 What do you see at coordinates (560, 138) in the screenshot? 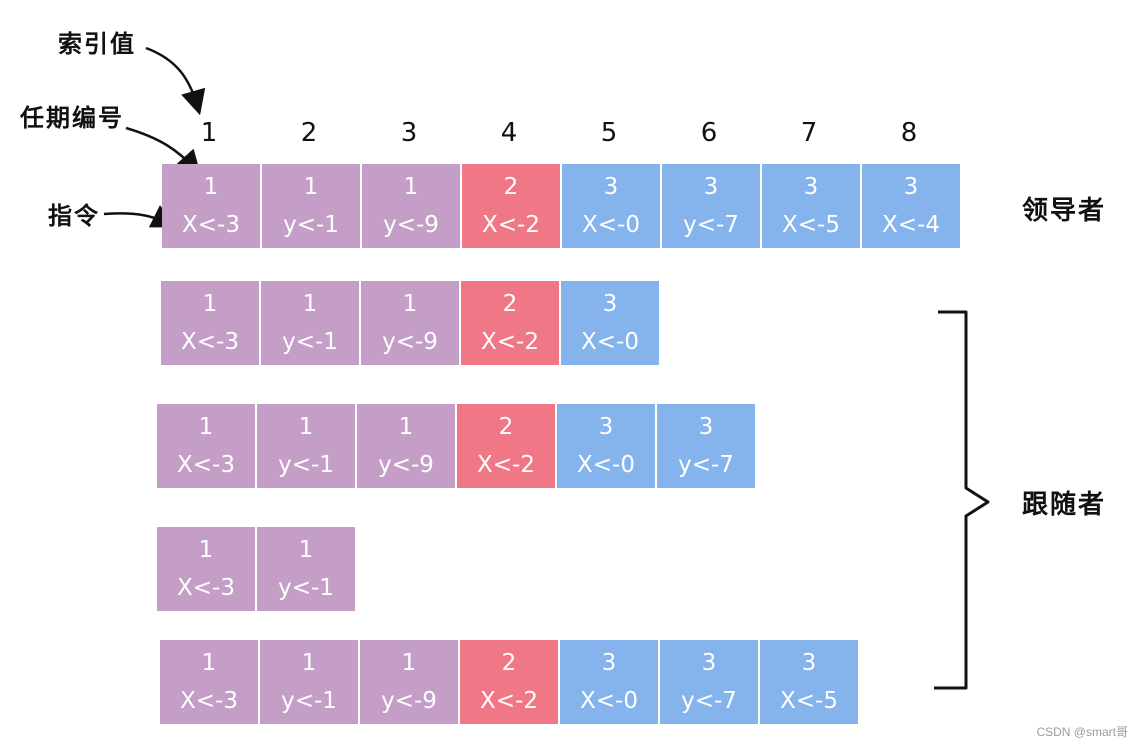
I see `index-numbers-row: 1 2 3 4 5 6 7 8` at bounding box center [560, 138].